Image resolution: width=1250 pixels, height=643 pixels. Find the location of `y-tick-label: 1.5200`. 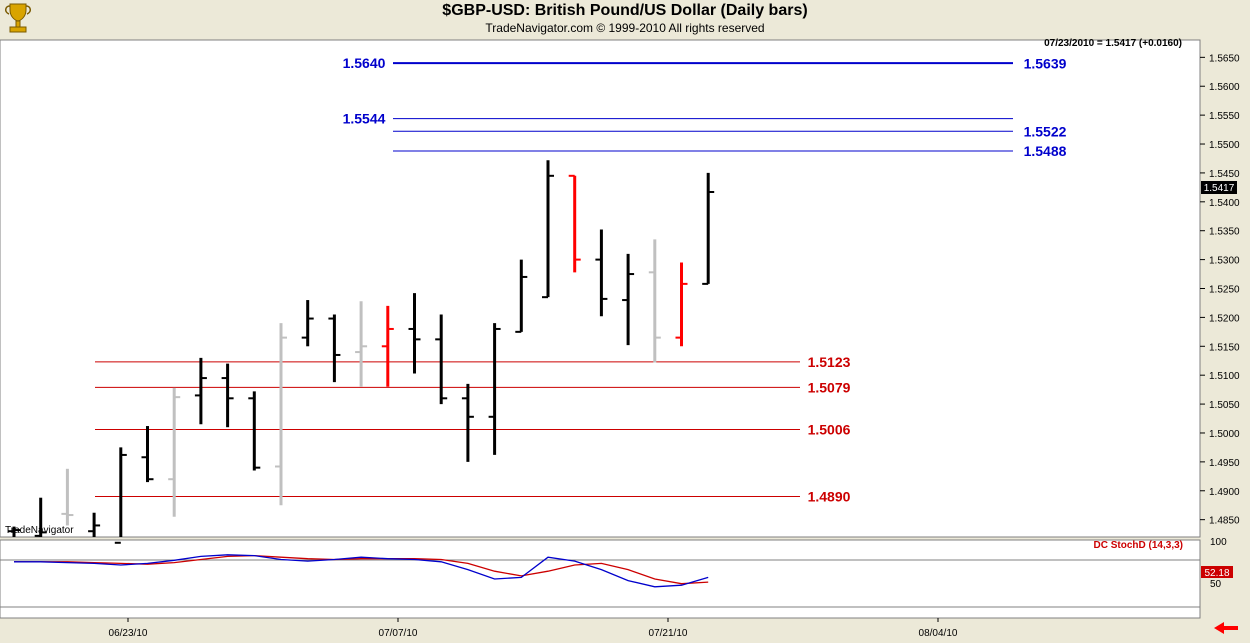

y-tick-label: 1.5200 is located at coordinates (1224, 318).